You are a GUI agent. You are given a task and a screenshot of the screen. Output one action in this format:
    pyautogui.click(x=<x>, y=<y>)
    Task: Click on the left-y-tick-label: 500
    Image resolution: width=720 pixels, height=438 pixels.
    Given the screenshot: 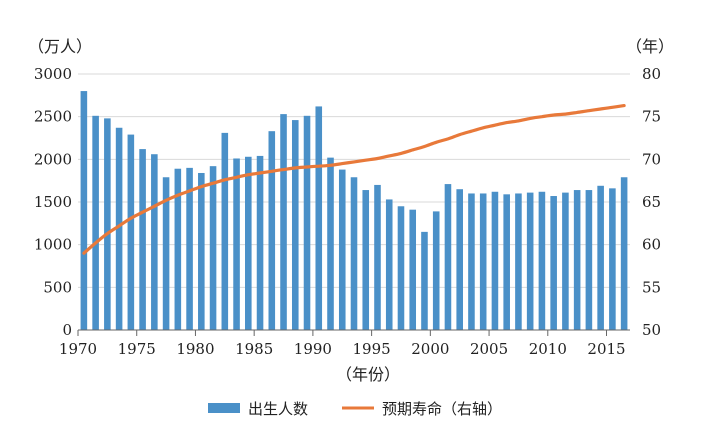 What is the action you would take?
    pyautogui.click(x=57, y=287)
    